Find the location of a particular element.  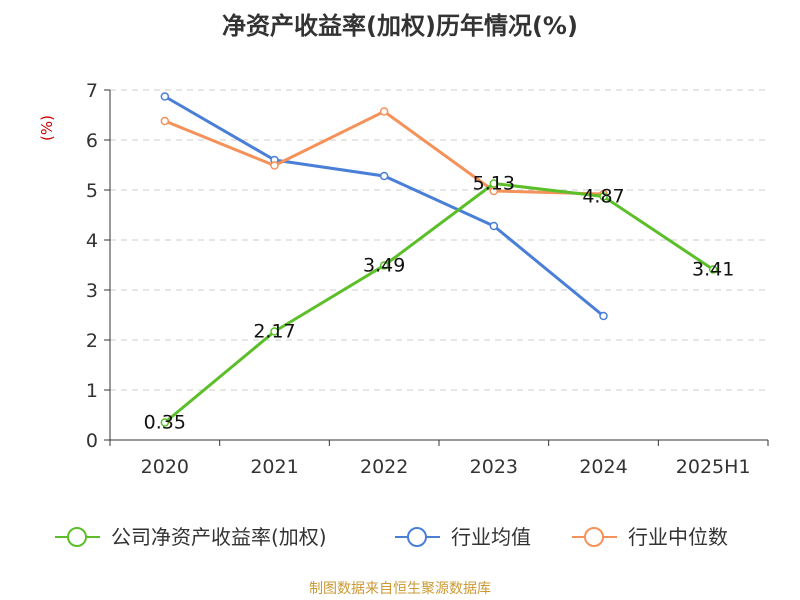

data-label: 3.41 is located at coordinates (713, 270).